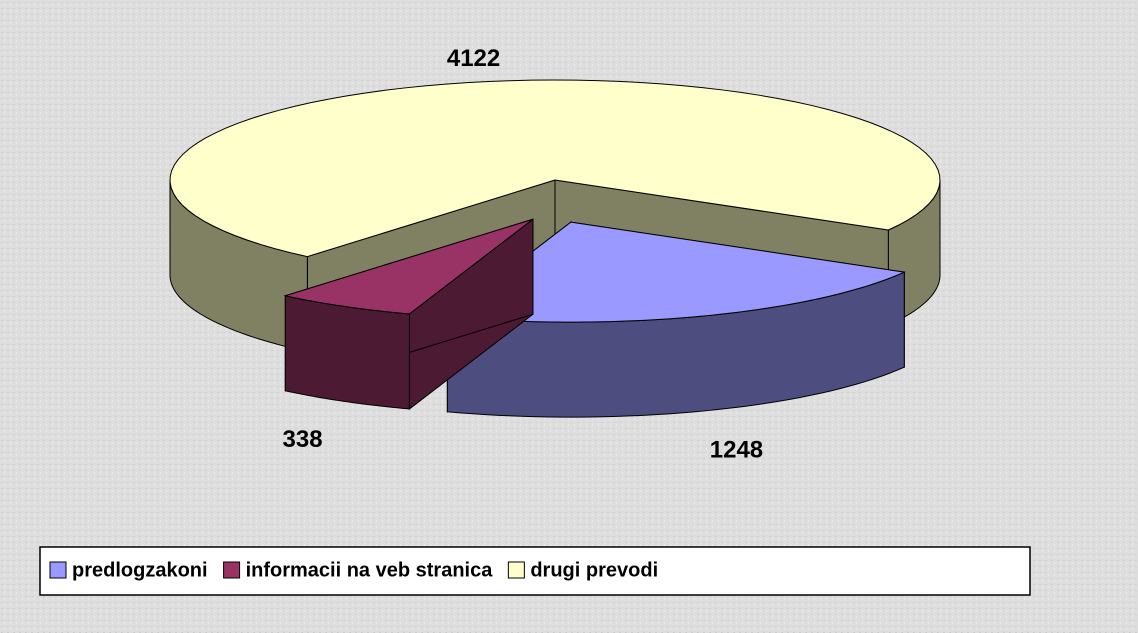 Image resolution: width=1138 pixels, height=633 pixels. I want to click on legend-label: informacii na veb stranica, so click(370, 570).